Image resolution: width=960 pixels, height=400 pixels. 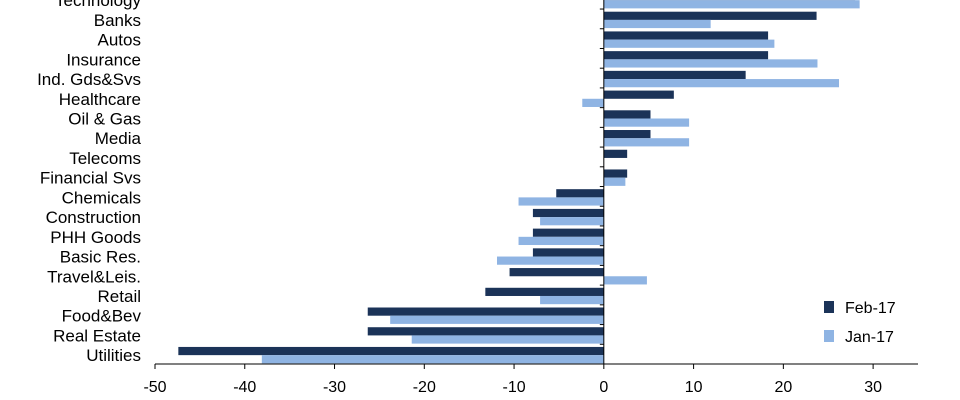 I want to click on category-label-real-estate: Real Estate, so click(x=97, y=335).